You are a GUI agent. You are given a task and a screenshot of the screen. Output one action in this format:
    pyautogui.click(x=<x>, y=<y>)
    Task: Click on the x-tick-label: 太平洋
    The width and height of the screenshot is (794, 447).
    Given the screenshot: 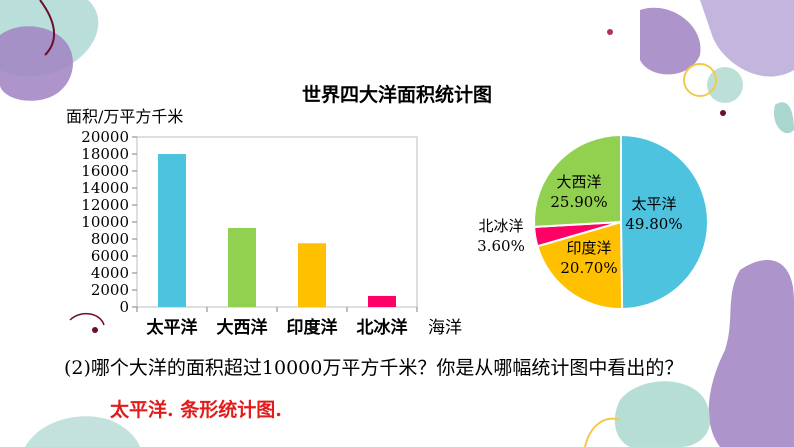 What is the action you would take?
    pyautogui.click(x=172, y=327)
    